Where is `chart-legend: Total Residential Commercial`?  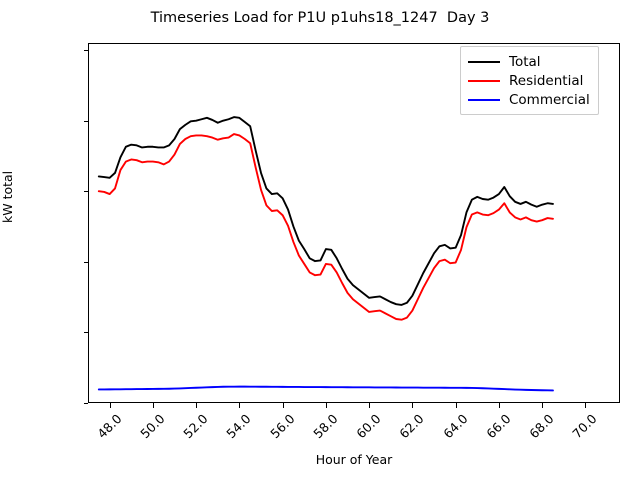
chart-legend: Total Residential Commercial is located at coordinates (529, 80).